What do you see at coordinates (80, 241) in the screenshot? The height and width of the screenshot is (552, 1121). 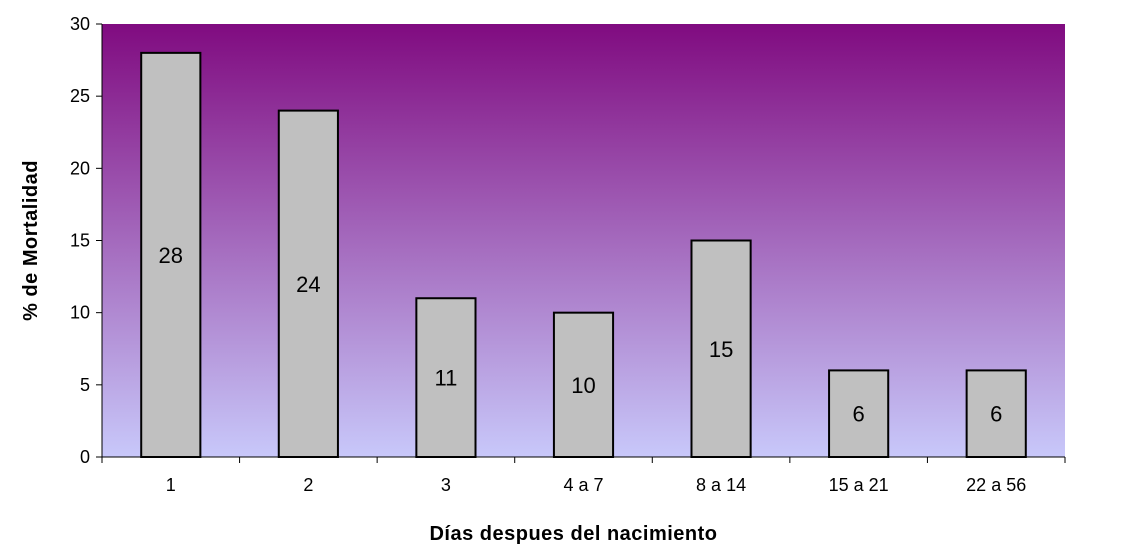 I see `y-tick-label: 15` at bounding box center [80, 241].